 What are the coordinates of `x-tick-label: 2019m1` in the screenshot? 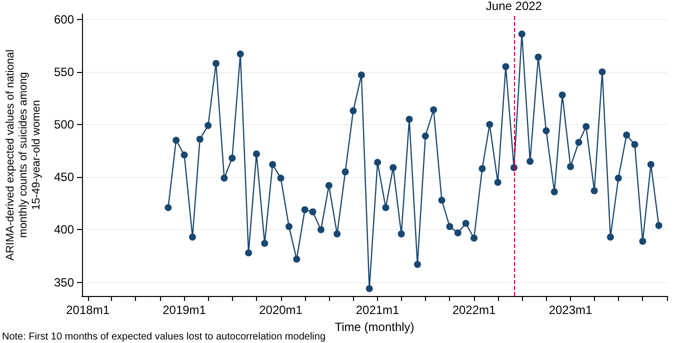 It's located at (184, 310).